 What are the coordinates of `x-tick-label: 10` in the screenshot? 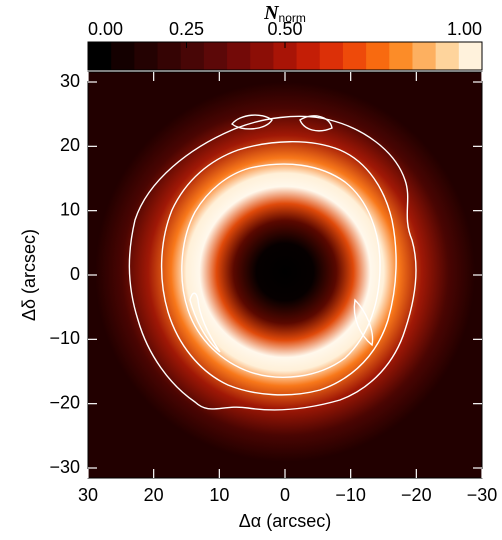 It's located at (219, 495).